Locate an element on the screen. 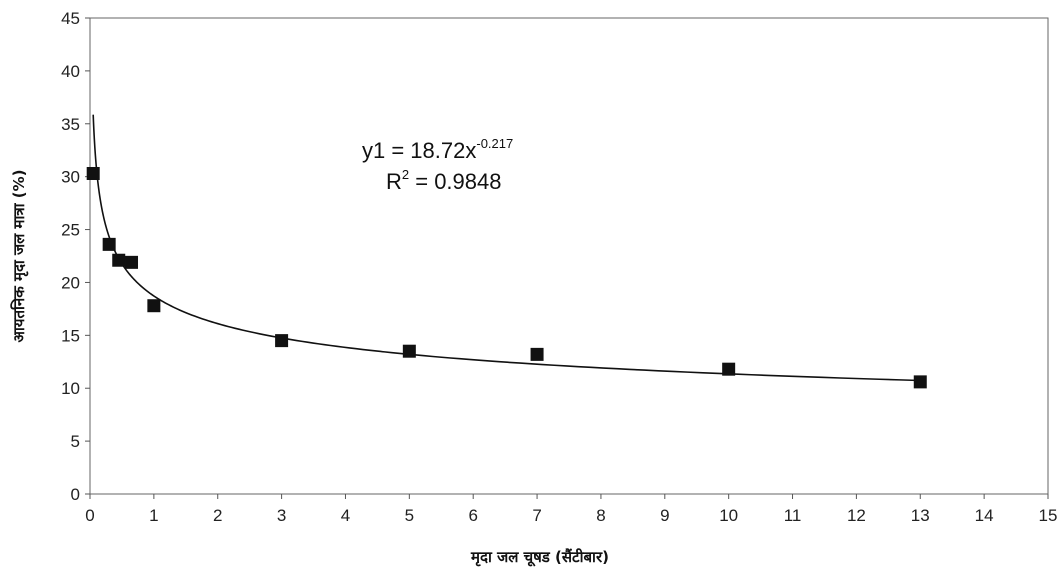 The width and height of the screenshot is (1064, 572). y-tick-label: 25 is located at coordinates (70, 230).